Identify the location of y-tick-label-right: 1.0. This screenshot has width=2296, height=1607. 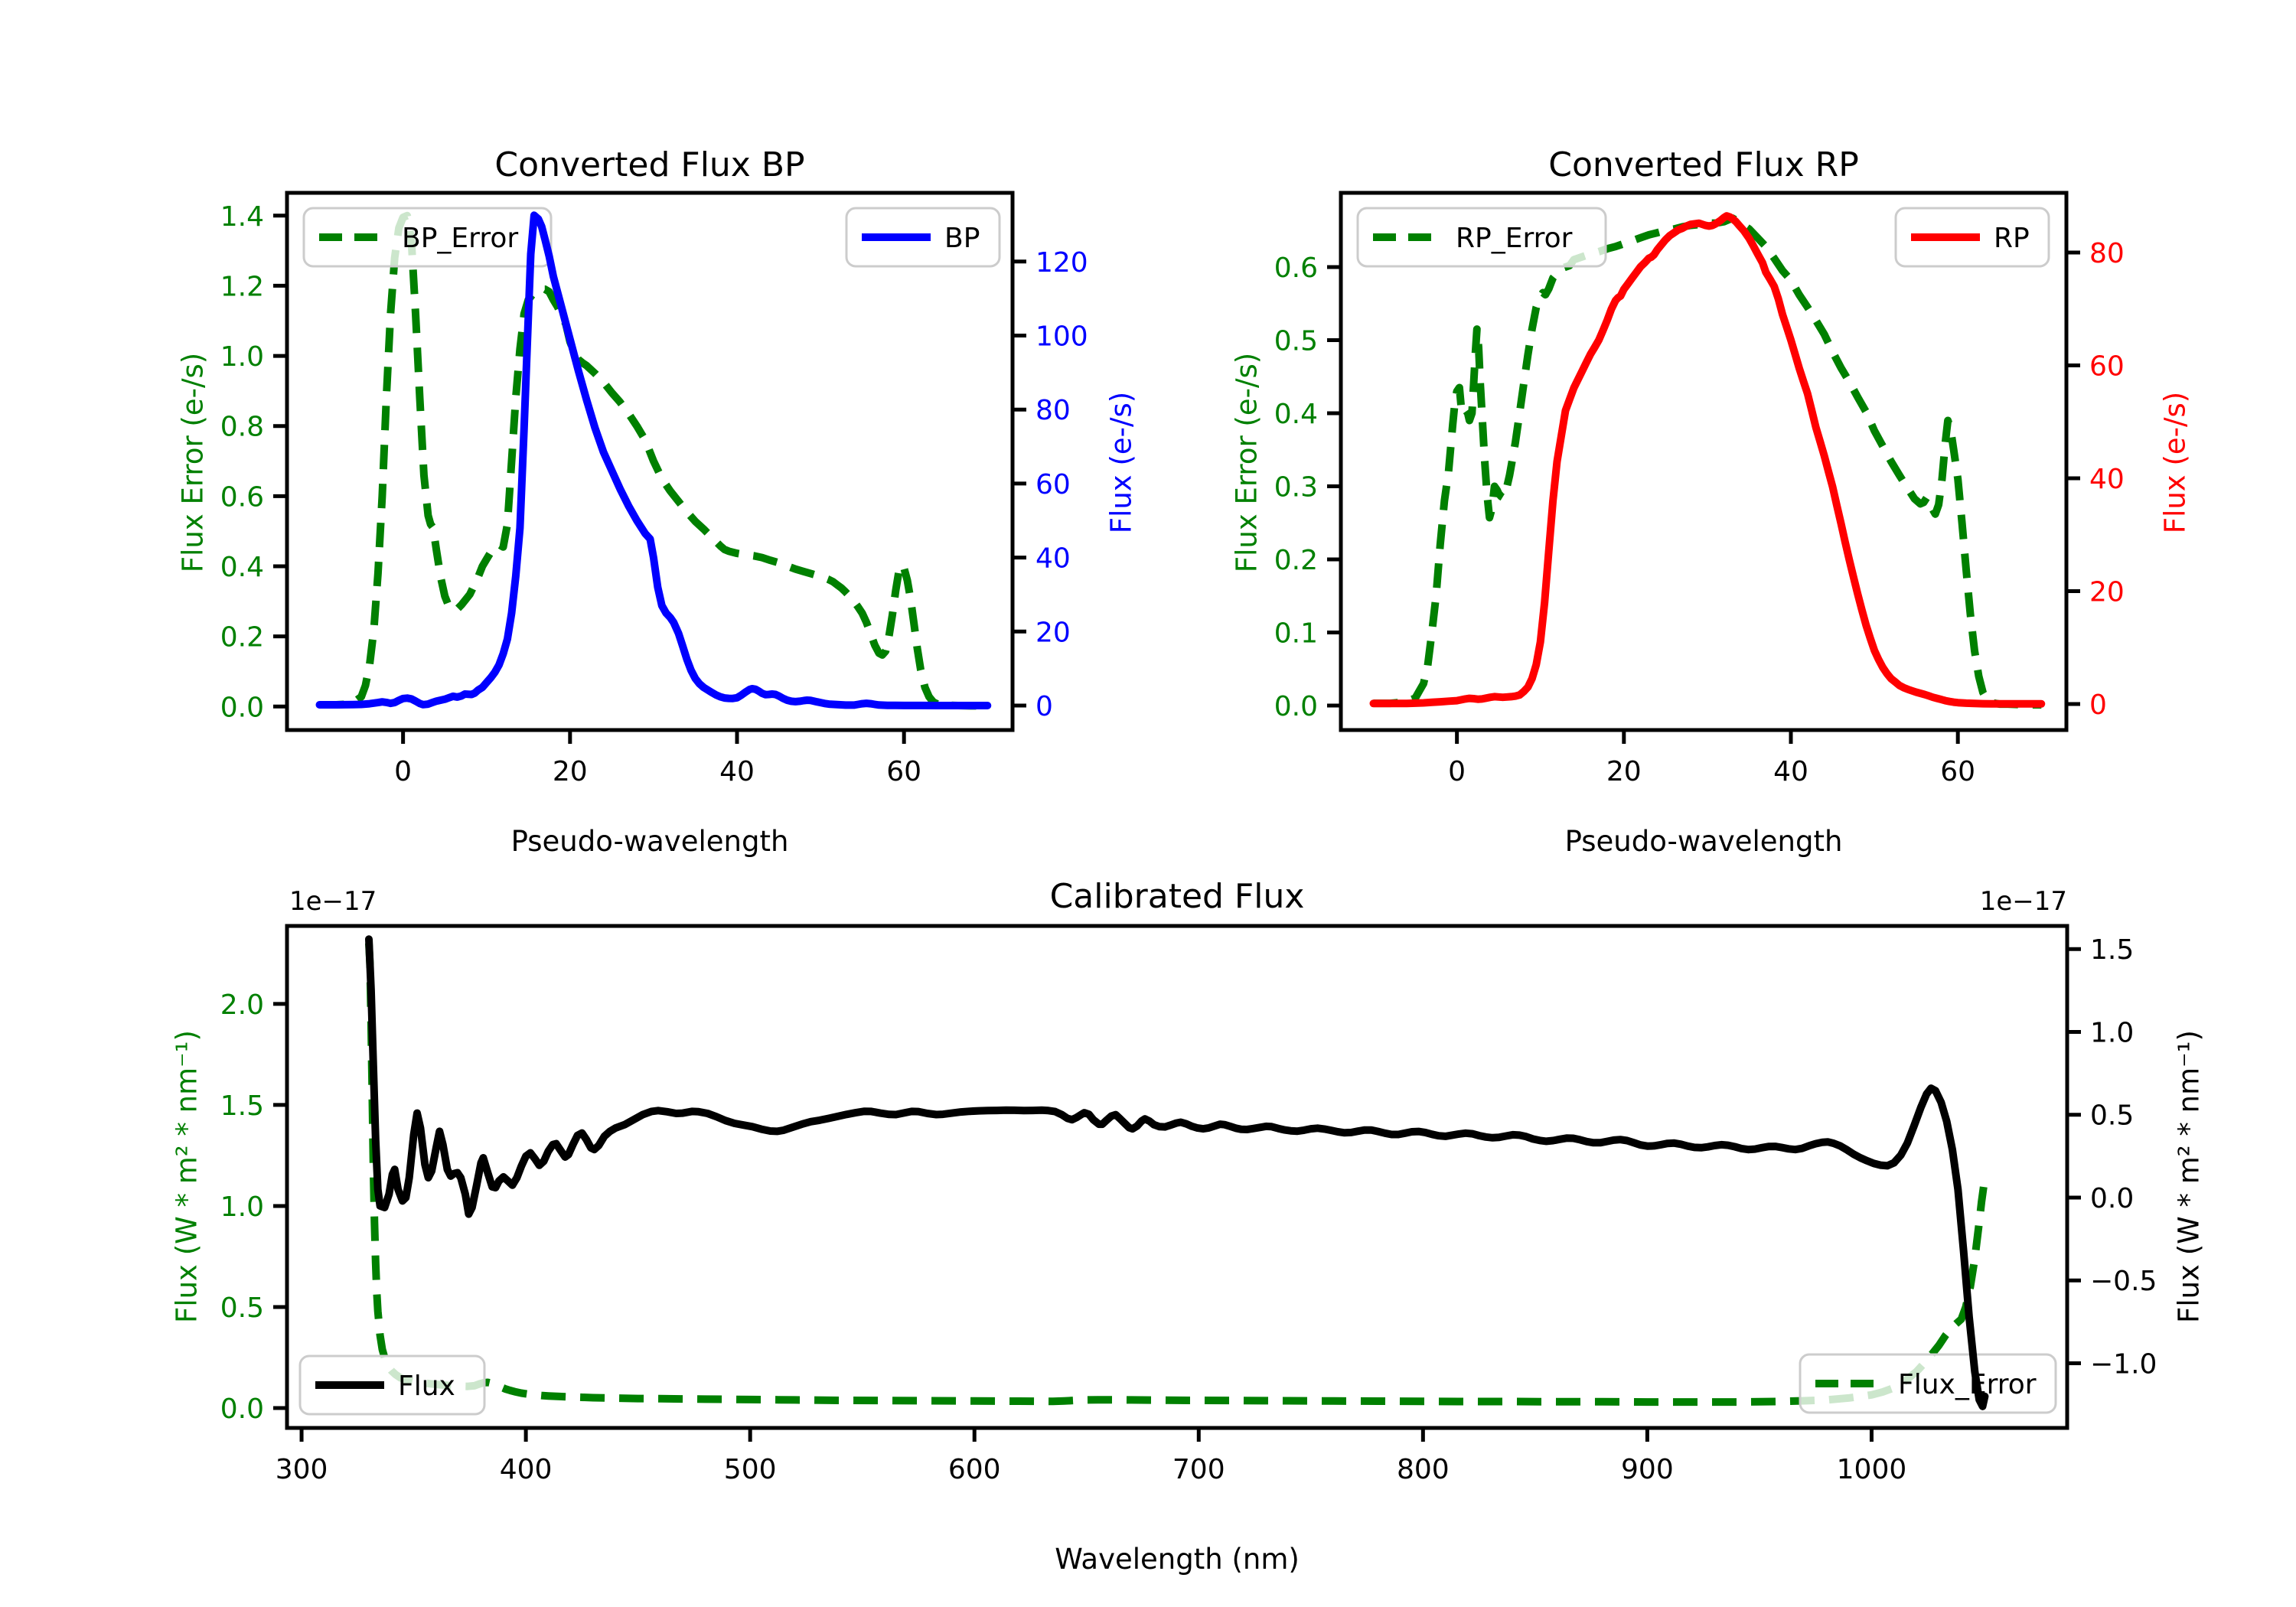
(2112, 1032).